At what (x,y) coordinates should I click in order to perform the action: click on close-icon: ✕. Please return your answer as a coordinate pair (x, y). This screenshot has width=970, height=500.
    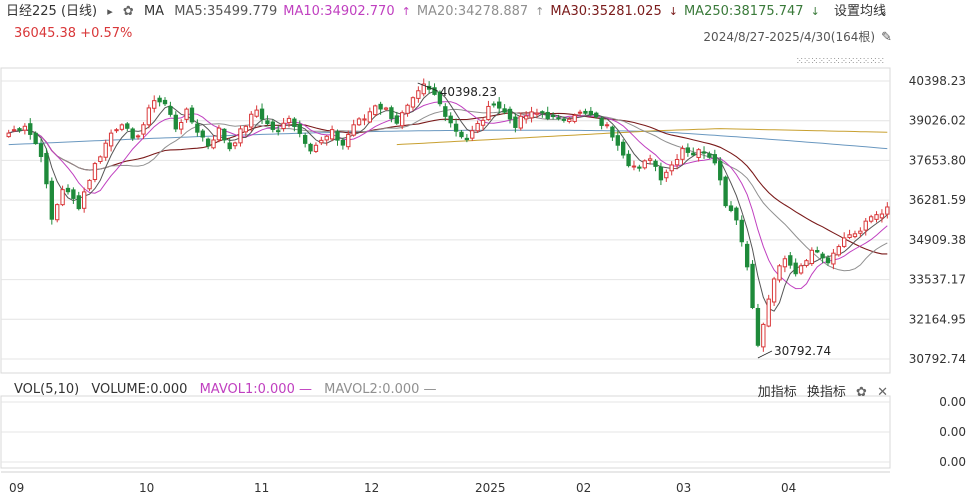
    Looking at the image, I should click on (882, 392).